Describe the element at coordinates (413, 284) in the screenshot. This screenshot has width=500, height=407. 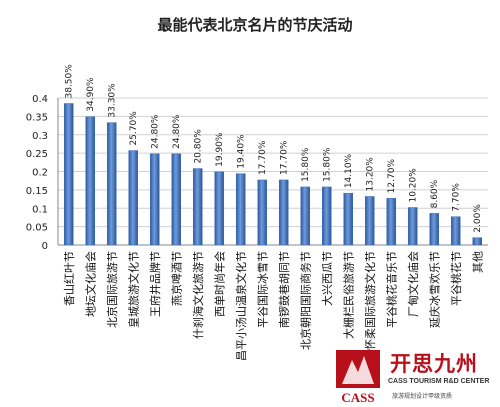
I see `category-label: 厂甸文化庙会` at that location.